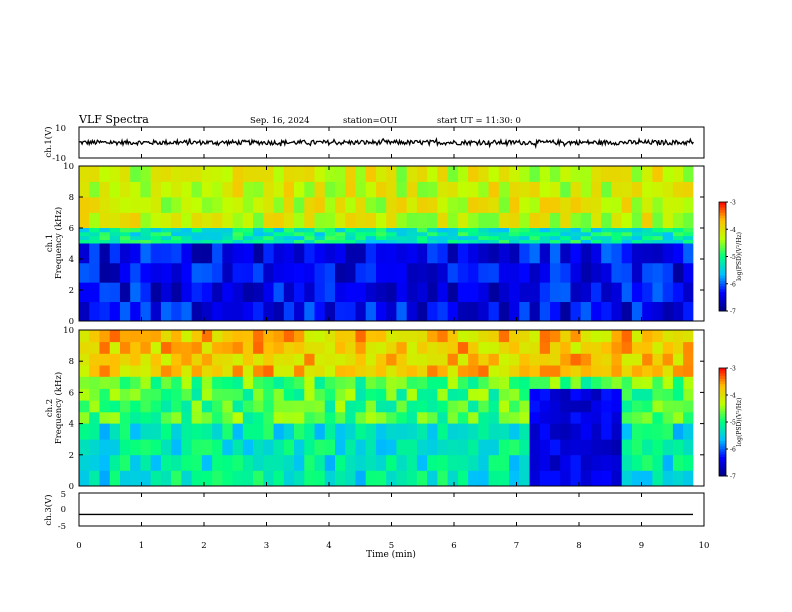 This screenshot has height=612, width=792. Describe the element at coordinates (386, 143) in the screenshot. I see `ch1-waveform-trace` at that location.